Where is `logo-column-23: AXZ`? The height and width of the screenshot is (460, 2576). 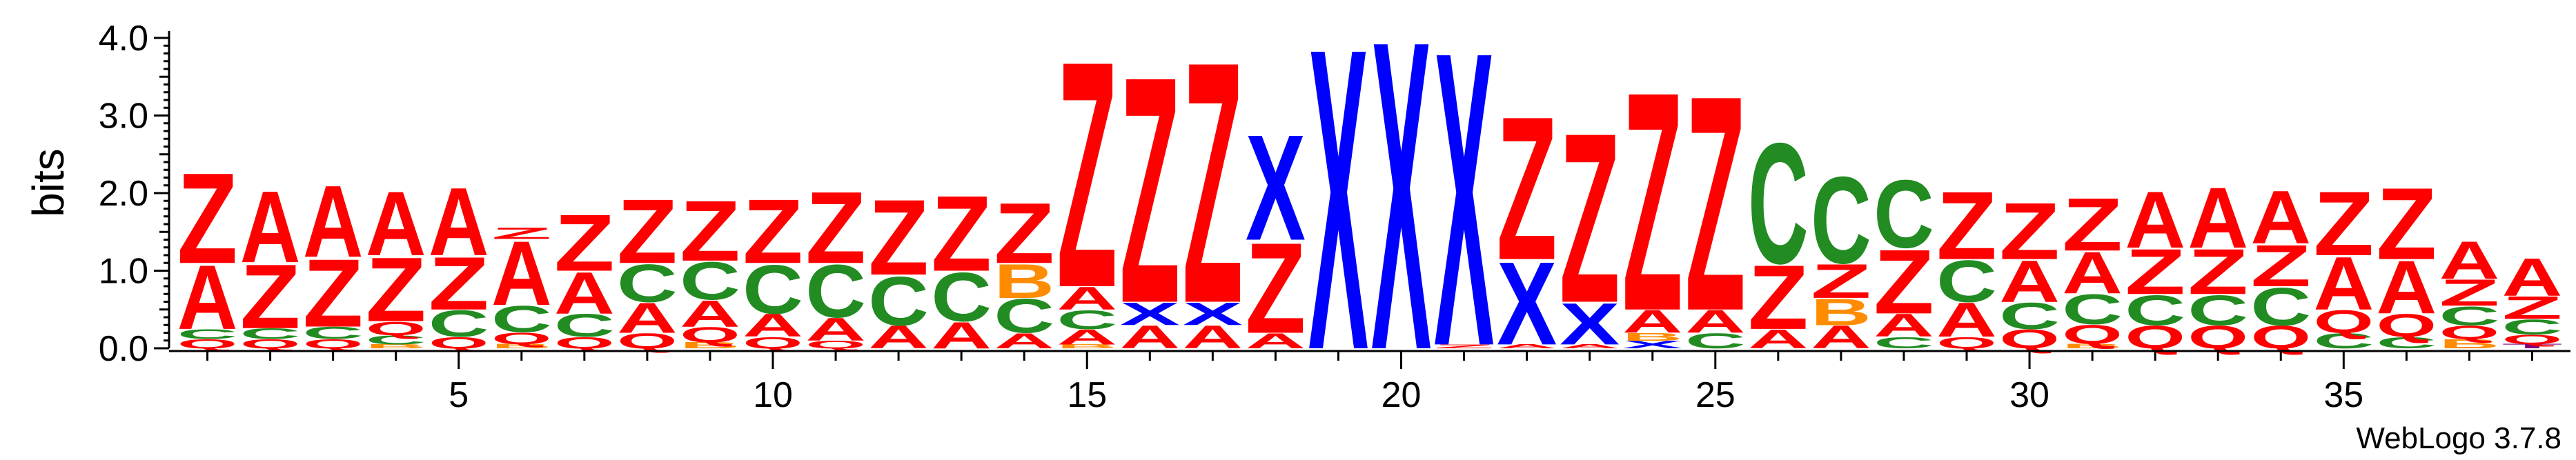
logo-column-23: AXZ is located at coordinates (1590, 219).